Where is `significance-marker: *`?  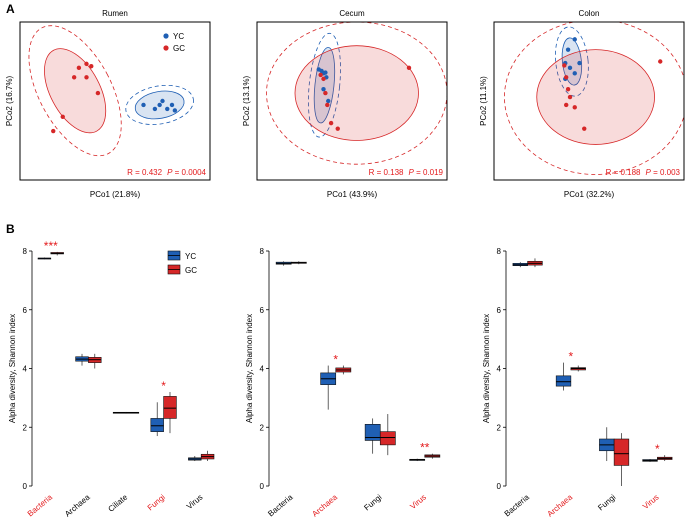 significance-marker: * is located at coordinates (657, 449).